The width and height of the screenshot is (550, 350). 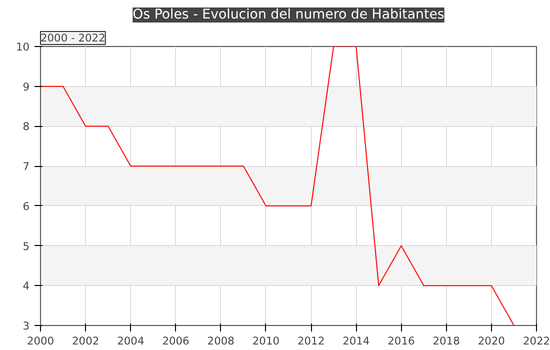 What do you see at coordinates (266, 341) in the screenshot?
I see `x-tick-label: 2010` at bounding box center [266, 341].